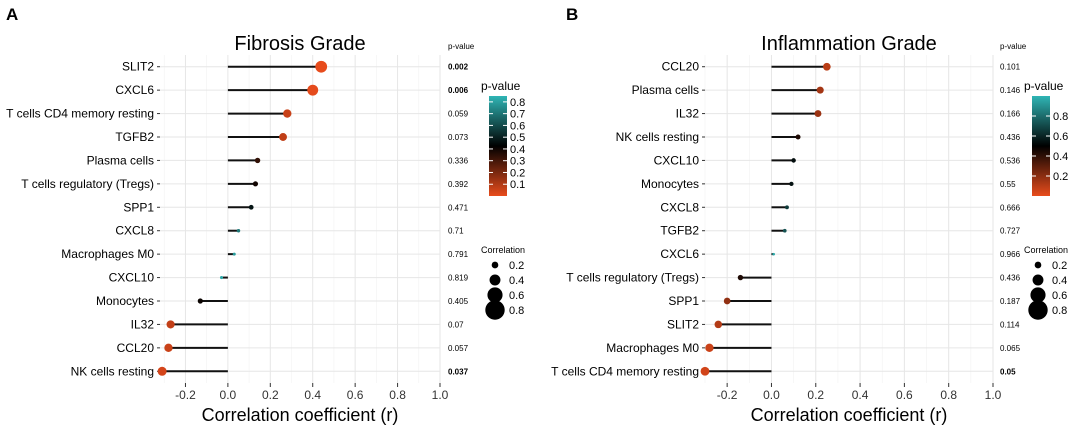  What do you see at coordinates (458, 278) in the screenshot?
I see `pvalue-label: 0.819` at bounding box center [458, 278].